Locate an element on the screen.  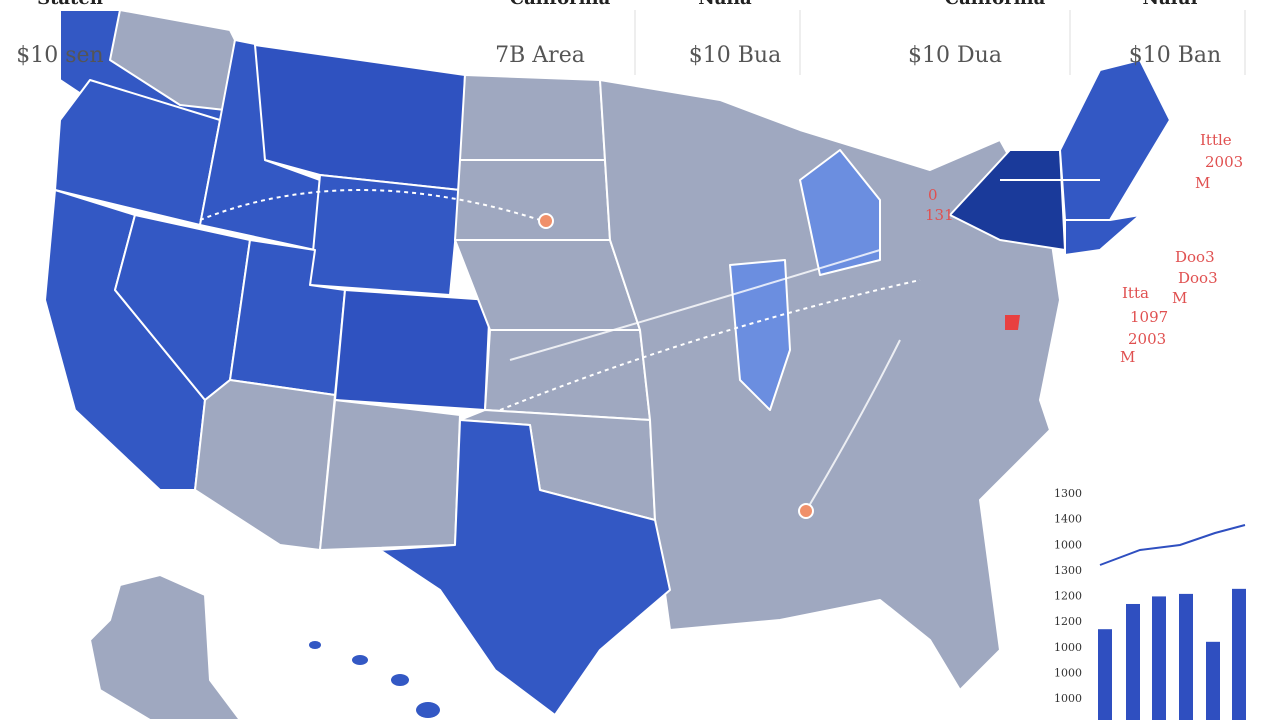
panel-value: $10 Ban is located at coordinates (1175, 55).